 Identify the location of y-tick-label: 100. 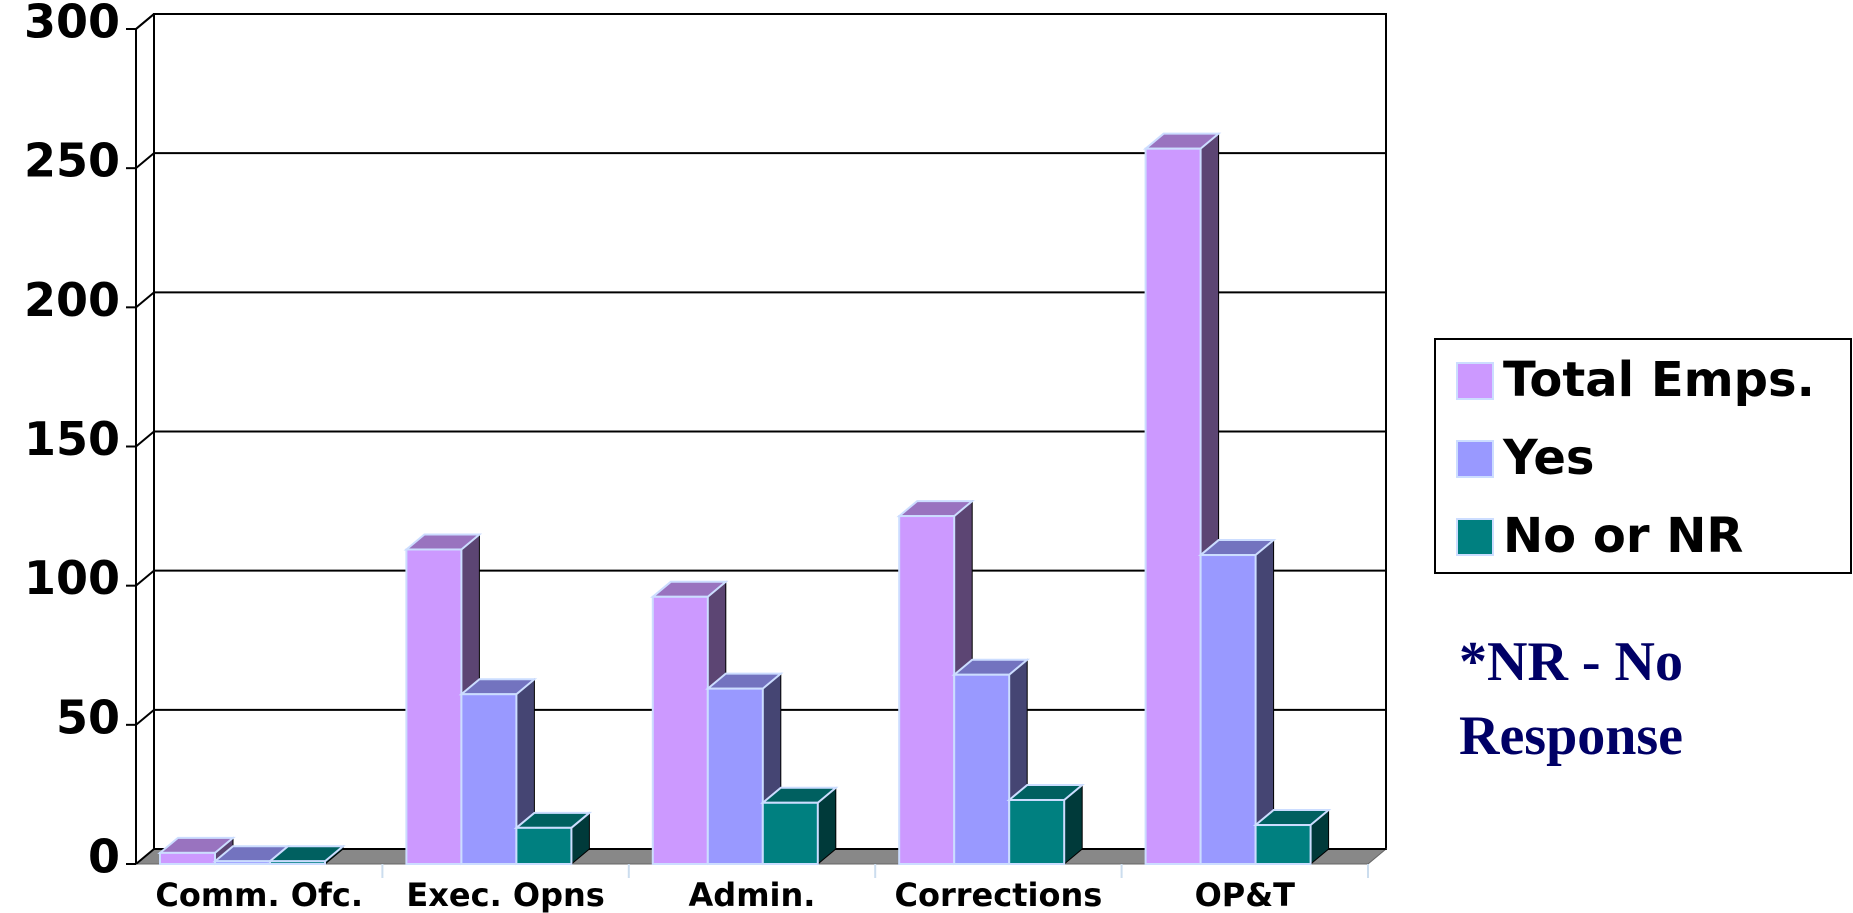
(72, 578).